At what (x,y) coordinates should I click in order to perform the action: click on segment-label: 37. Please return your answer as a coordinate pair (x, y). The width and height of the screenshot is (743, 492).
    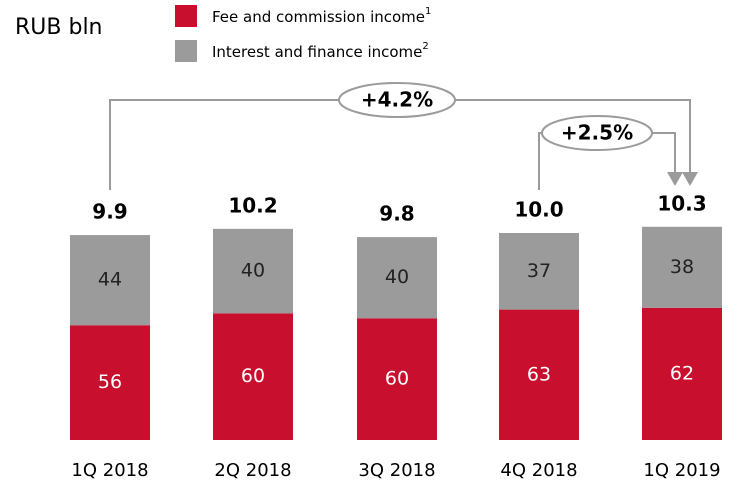
    Looking at the image, I should click on (539, 271).